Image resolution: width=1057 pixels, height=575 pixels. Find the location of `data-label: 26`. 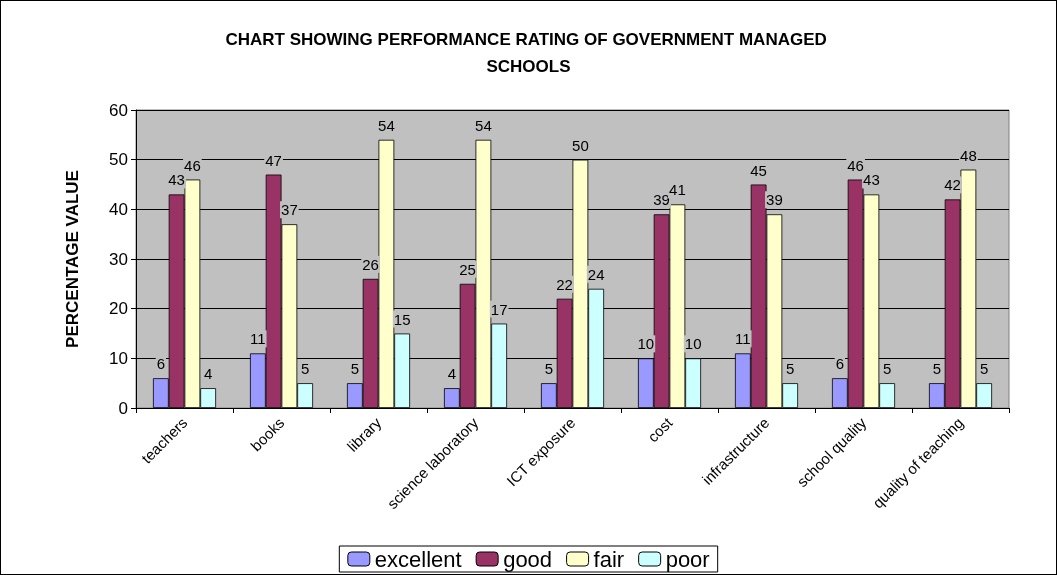

data-label: 26 is located at coordinates (370, 264).